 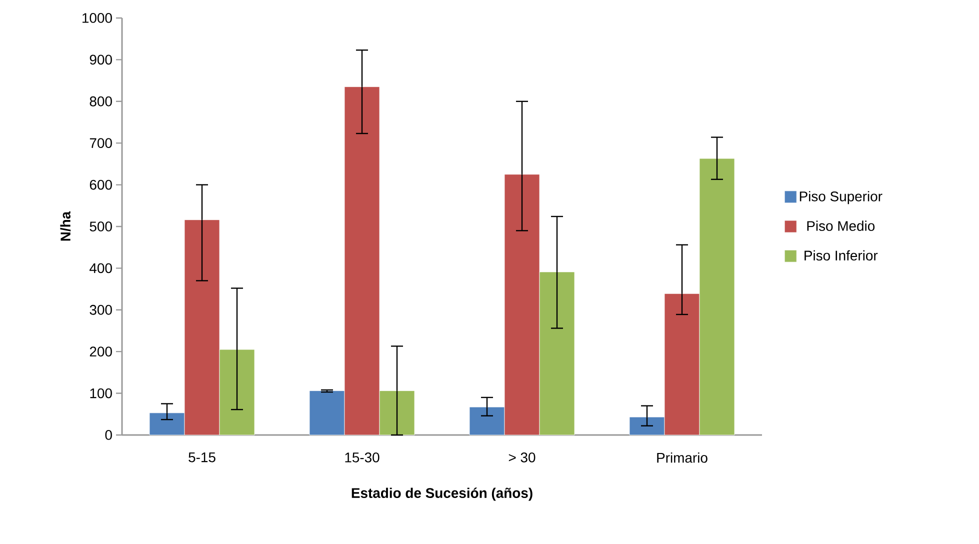 What do you see at coordinates (101, 393) in the screenshot?
I see `y-tick-label: 100` at bounding box center [101, 393].